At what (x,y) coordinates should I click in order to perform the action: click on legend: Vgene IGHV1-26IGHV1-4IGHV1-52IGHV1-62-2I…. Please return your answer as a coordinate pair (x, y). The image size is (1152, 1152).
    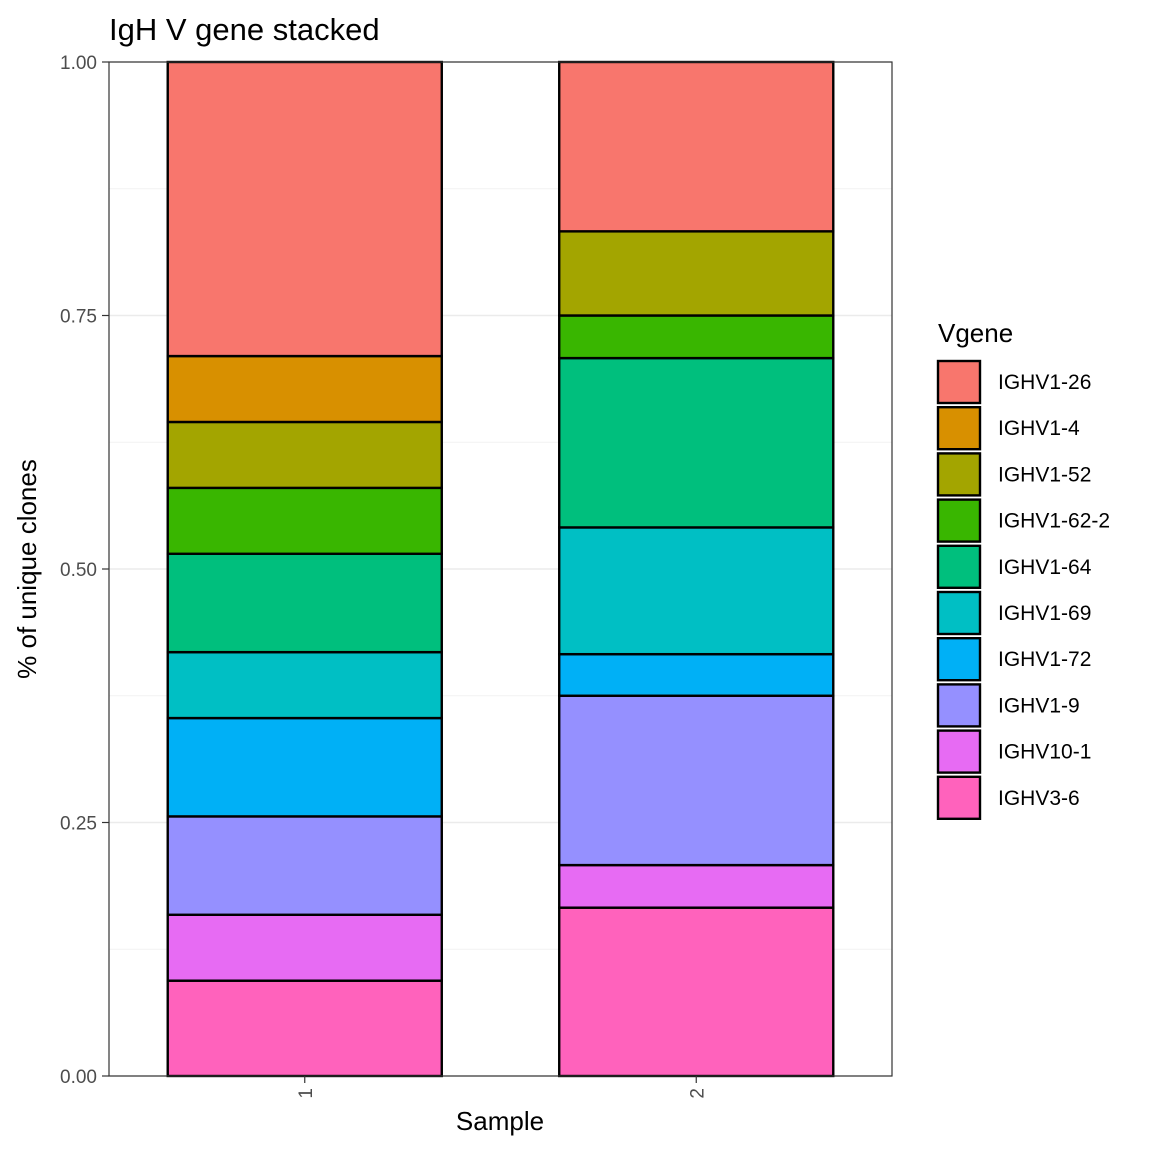
    Looking at the image, I should click on (1023, 569).